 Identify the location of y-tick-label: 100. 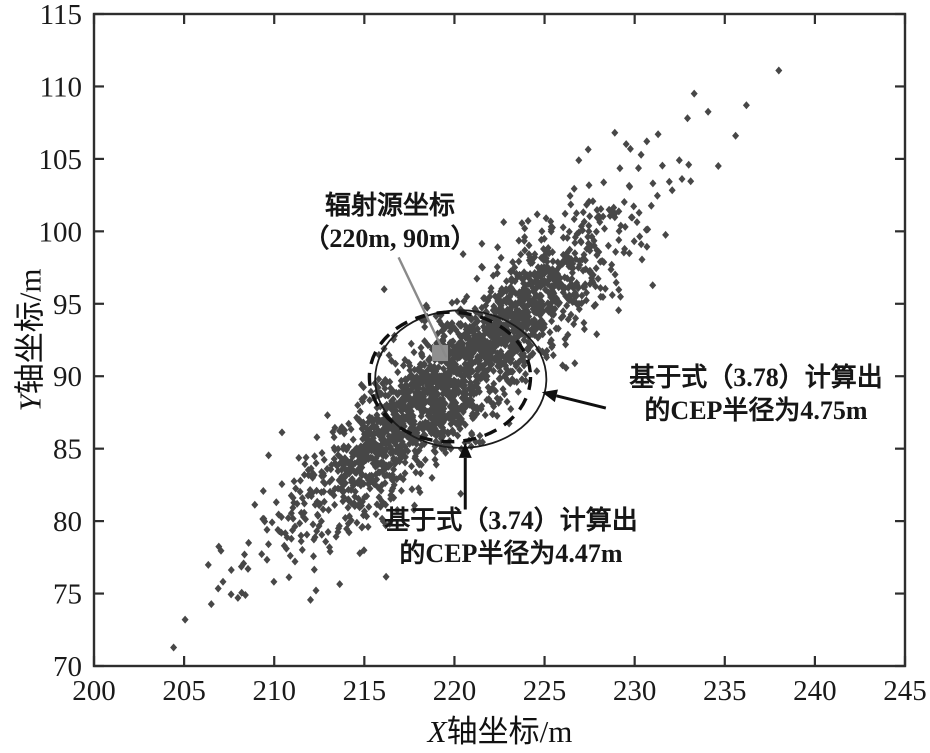
(61, 232).